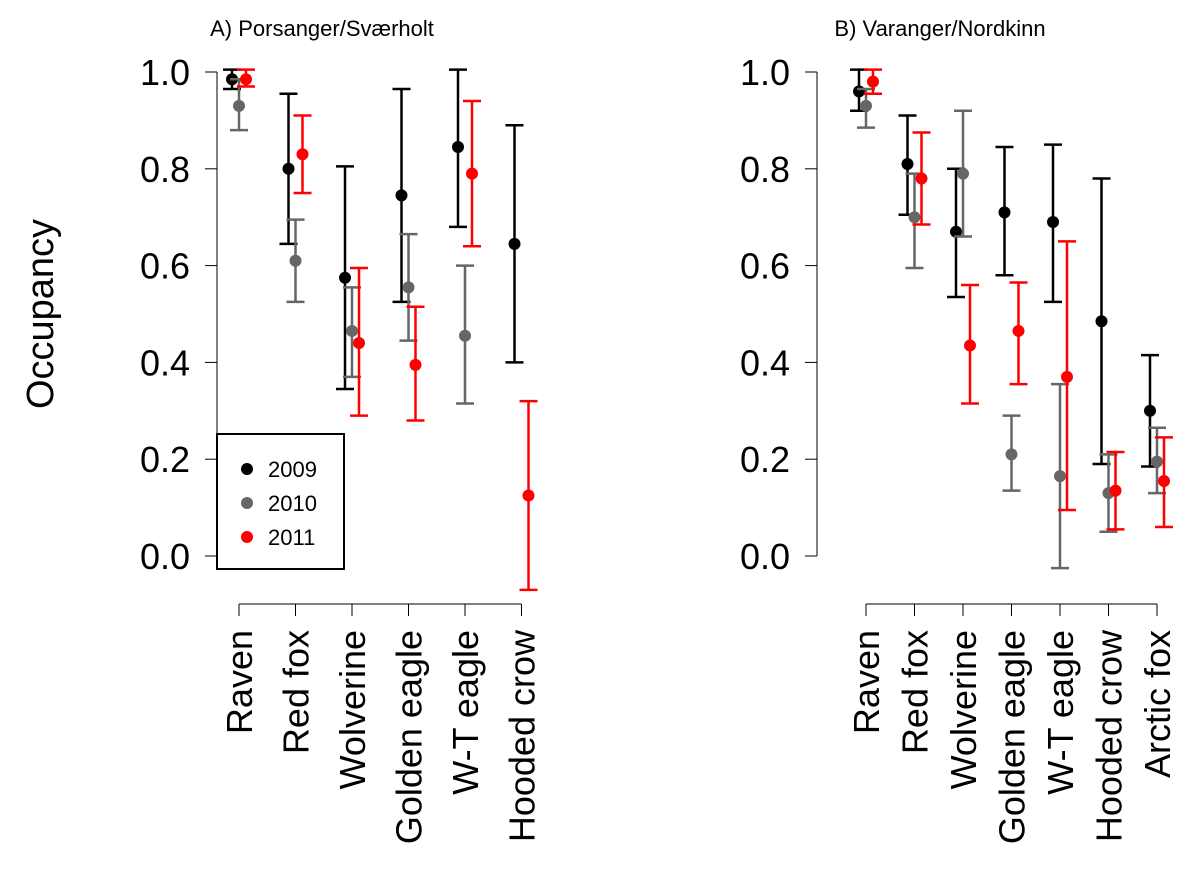 The width and height of the screenshot is (1183, 869). I want to click on series-2011, so click(1018, 299).